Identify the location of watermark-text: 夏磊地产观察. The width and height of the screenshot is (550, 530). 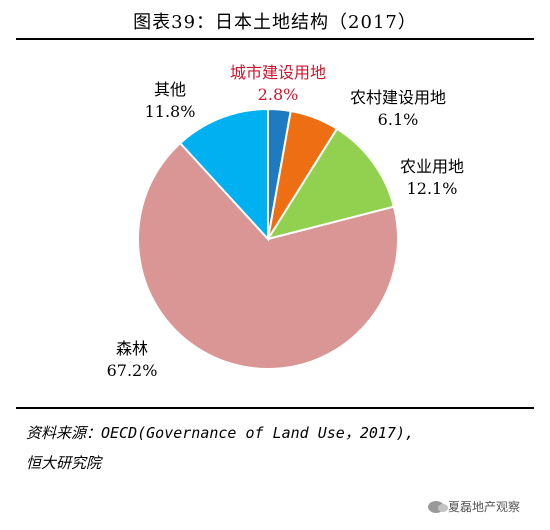
(484, 507).